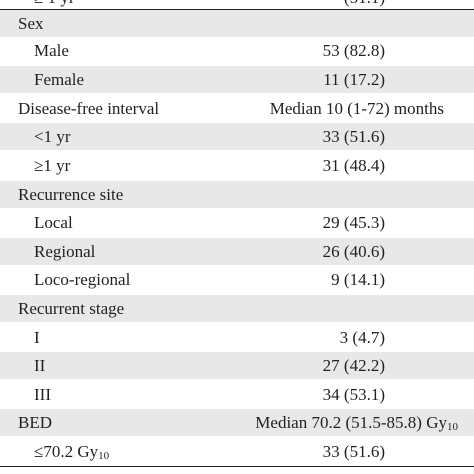 Image resolution: width=474 pixels, height=474 pixels. What do you see at coordinates (353, 394) in the screenshot?
I see `row-value: 34 (53.1)` at bounding box center [353, 394].